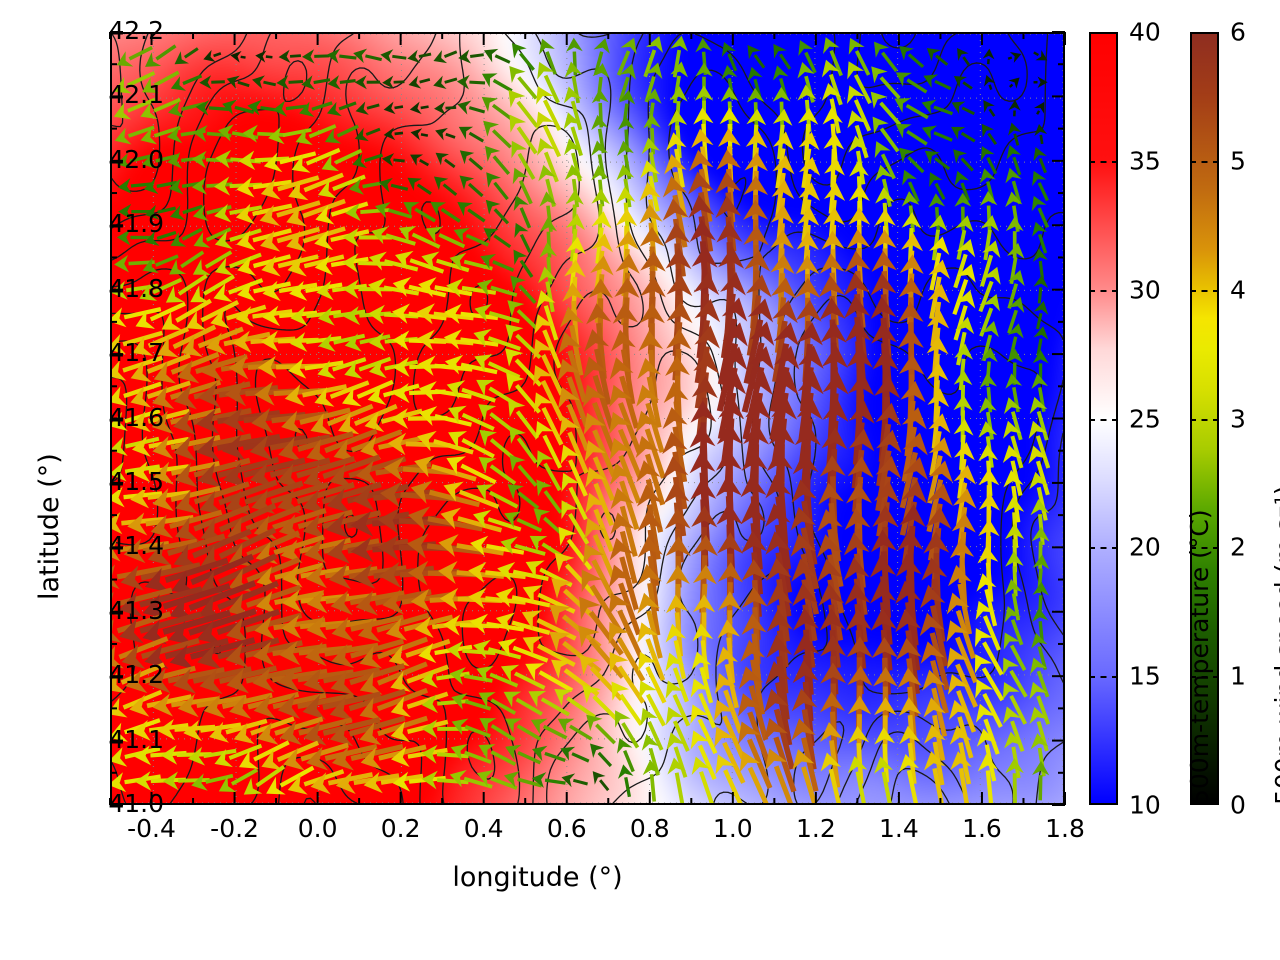  I want to click on colorbar-tick-label: 10, so click(1145, 805).